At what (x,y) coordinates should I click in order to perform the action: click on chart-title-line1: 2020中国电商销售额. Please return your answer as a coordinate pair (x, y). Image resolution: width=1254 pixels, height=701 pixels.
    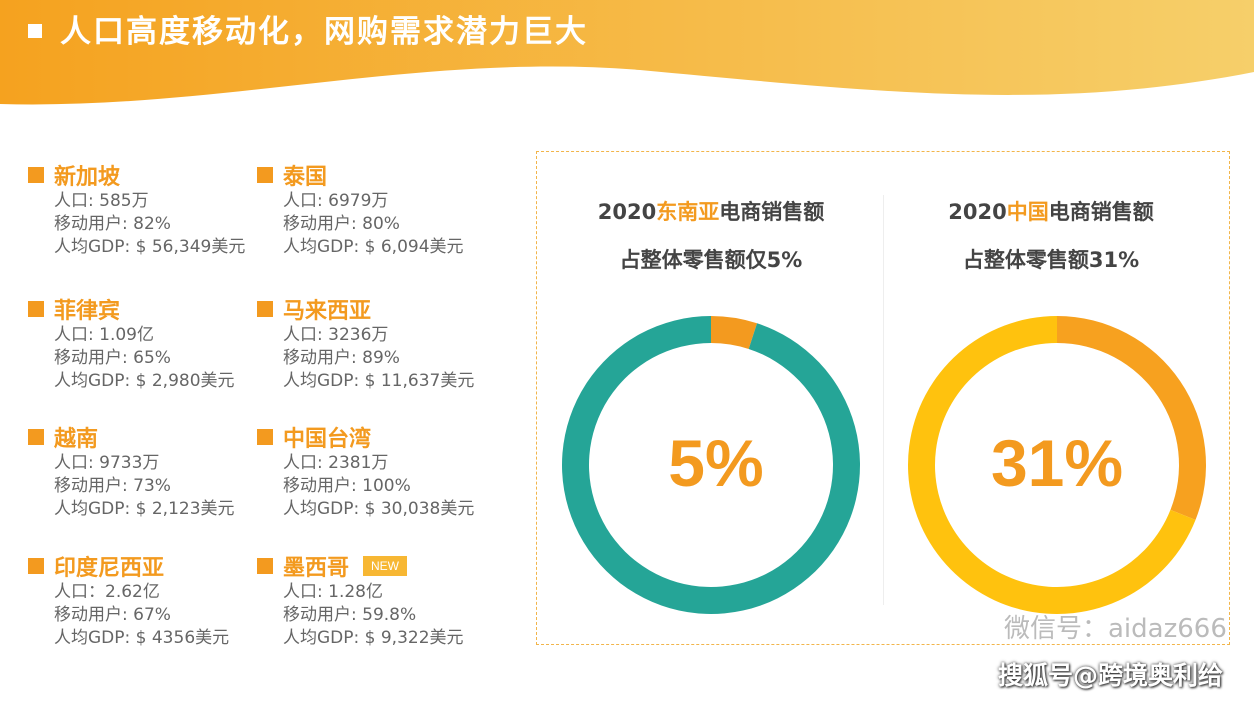
    Looking at the image, I should click on (1051, 212).